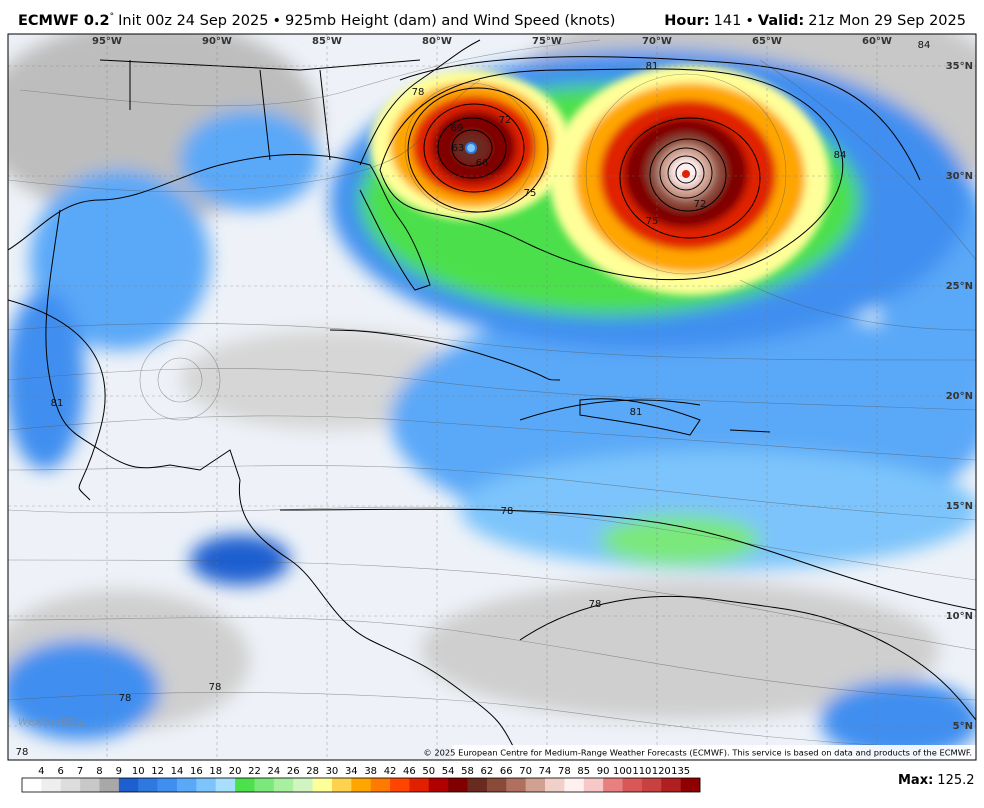 This screenshot has width=984, height=808. I want to click on colorbar-label: 26, so click(293, 771).